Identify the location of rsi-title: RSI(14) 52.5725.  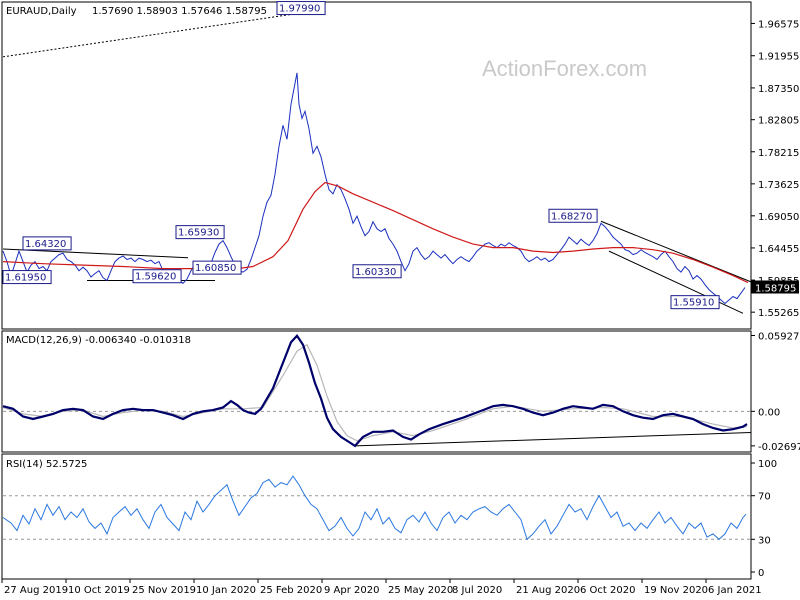
(46, 464).